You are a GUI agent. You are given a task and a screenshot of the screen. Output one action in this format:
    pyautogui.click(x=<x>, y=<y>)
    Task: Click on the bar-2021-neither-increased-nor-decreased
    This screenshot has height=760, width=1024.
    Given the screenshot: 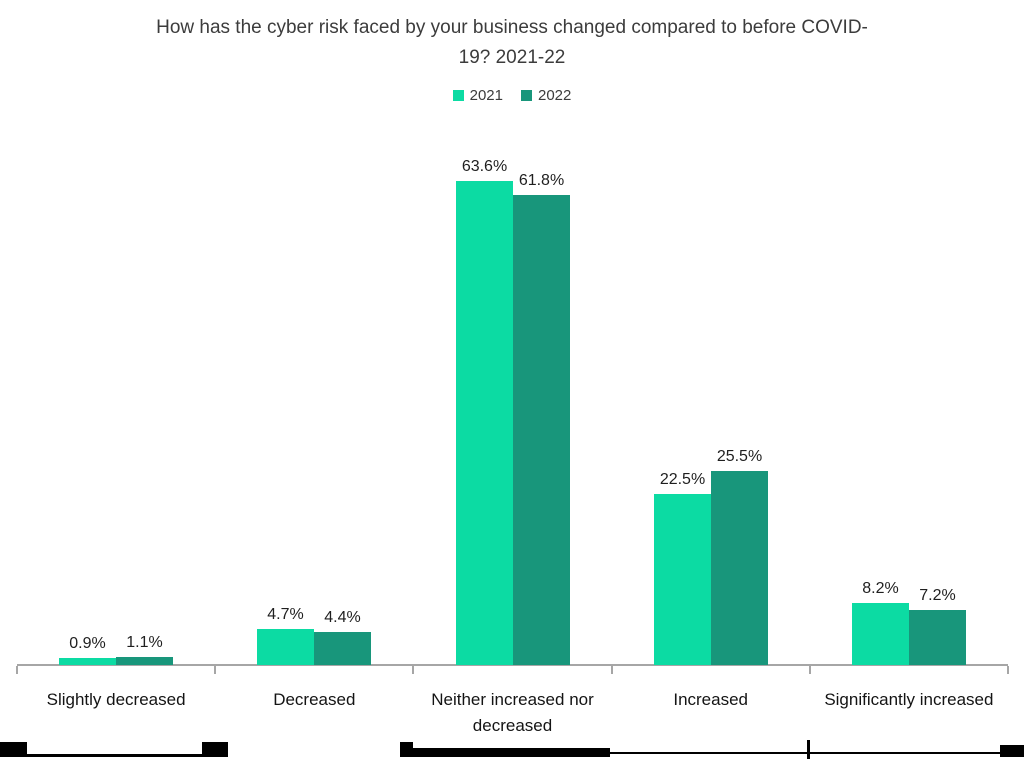 What is the action you would take?
    pyautogui.click(x=484, y=423)
    